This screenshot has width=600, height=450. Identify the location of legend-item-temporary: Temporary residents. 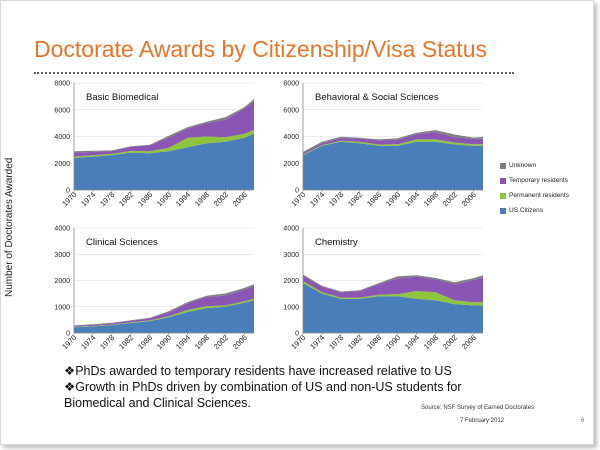
(534, 180).